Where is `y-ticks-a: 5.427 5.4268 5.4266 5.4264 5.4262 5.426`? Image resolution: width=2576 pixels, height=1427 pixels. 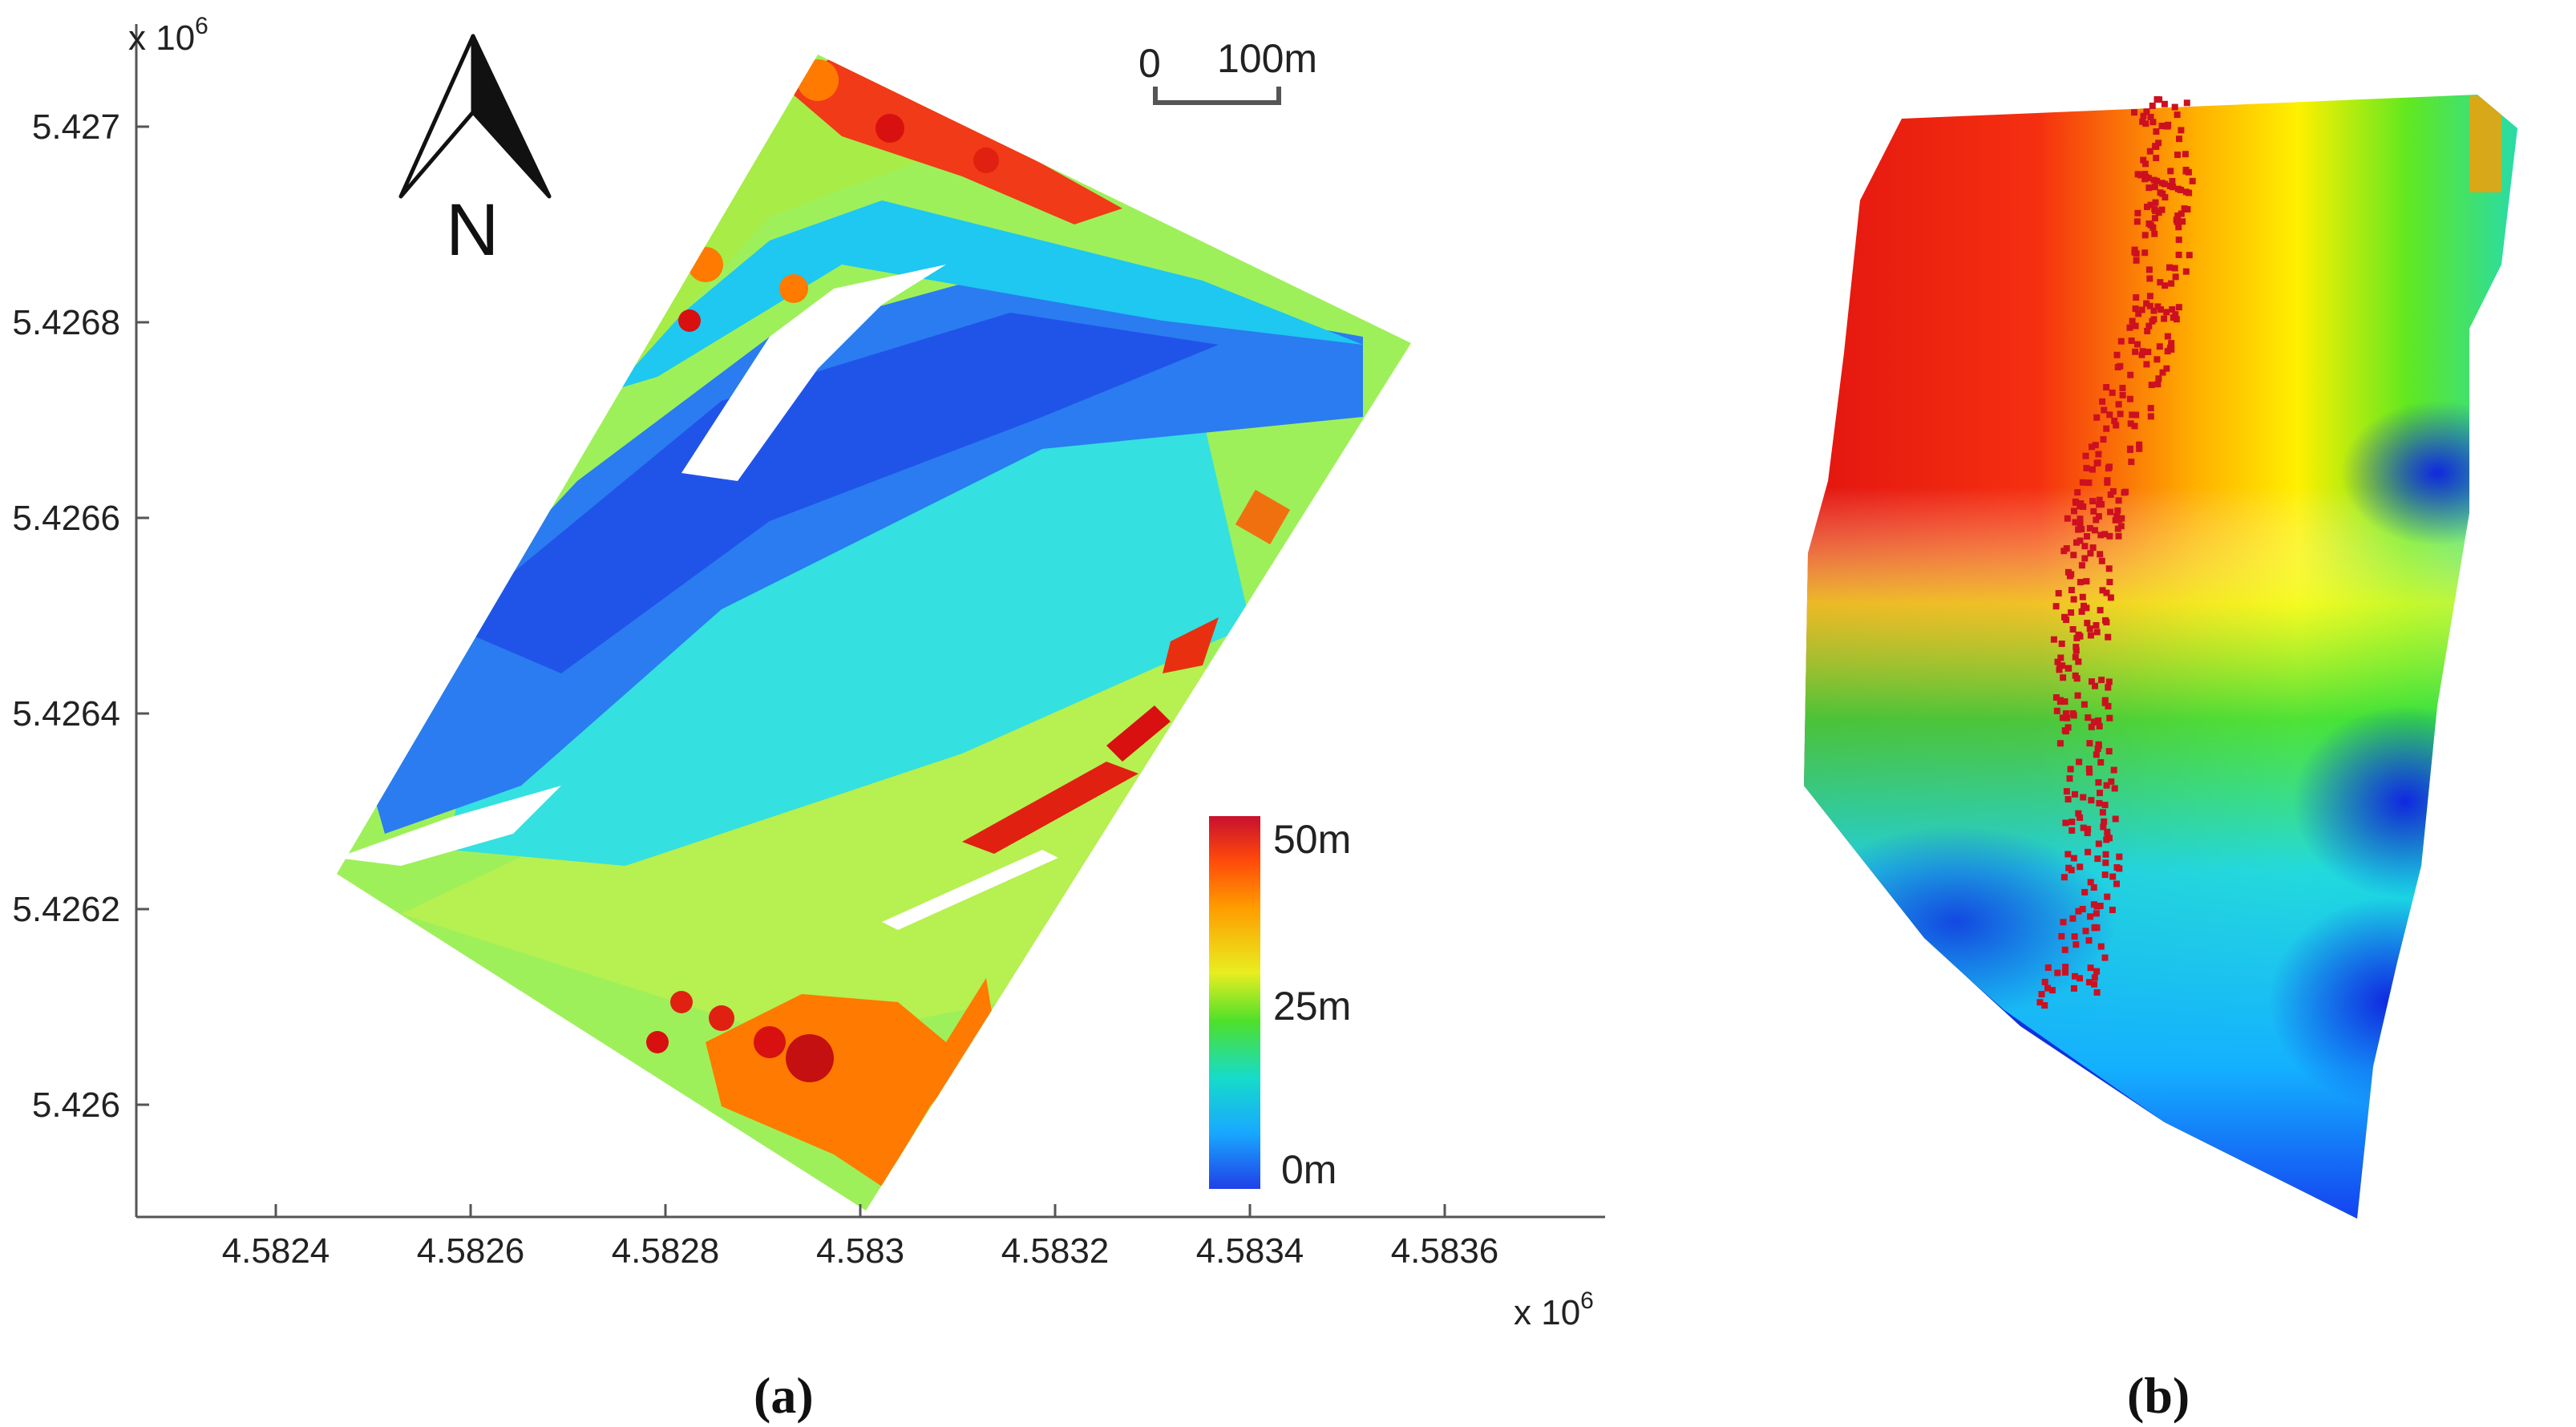
y-ticks-a: 5.427 5.4268 5.4266 5.4264 5.4262 5.426 is located at coordinates (80, 616).